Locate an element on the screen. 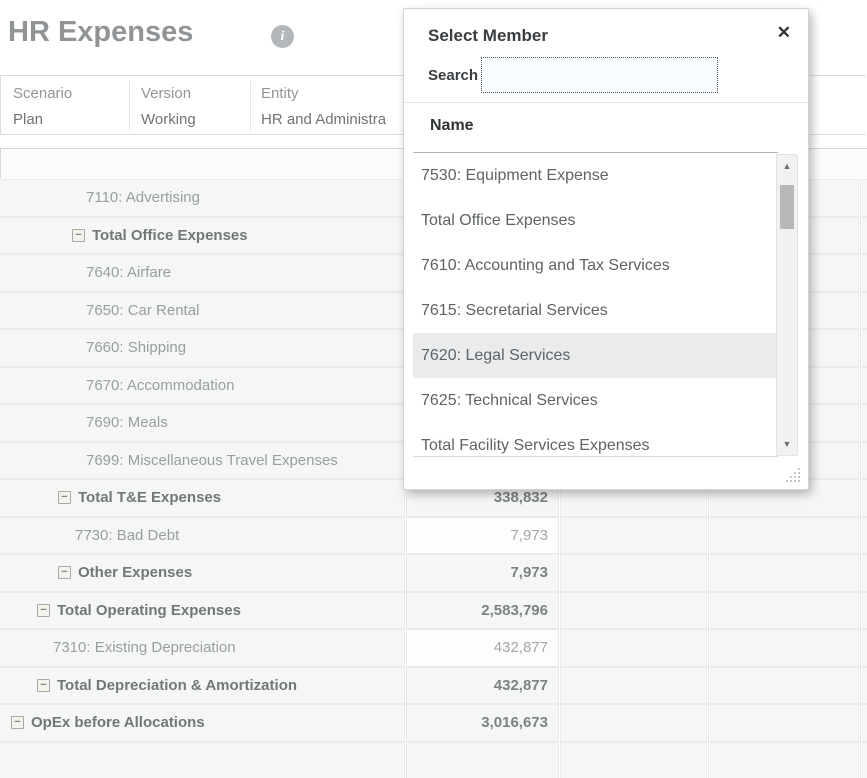 This screenshot has width=867, height=778. member-label-cell: −Total Office Expenses is located at coordinates (202, 236).